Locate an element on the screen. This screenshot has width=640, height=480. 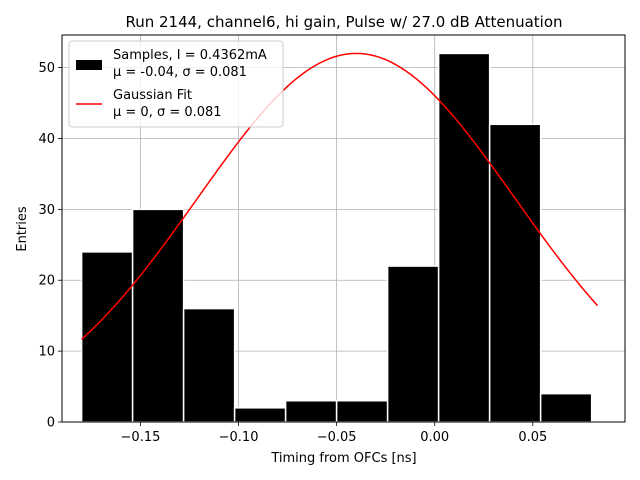
legend-box is located at coordinates (176, 84).